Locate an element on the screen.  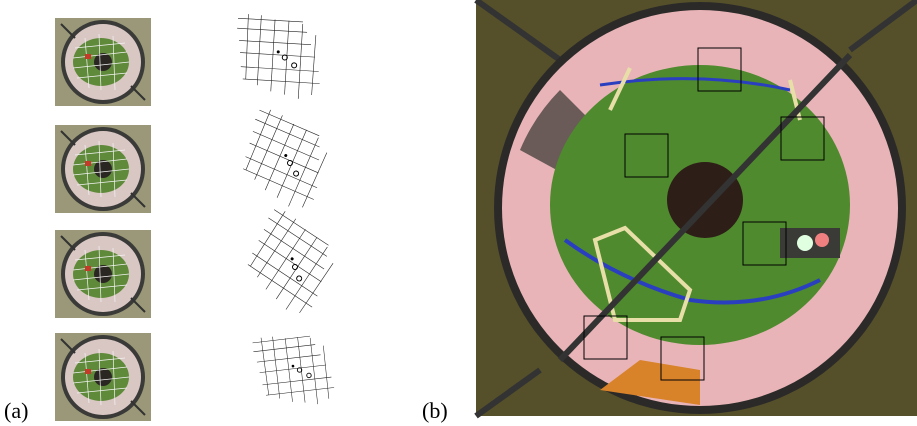
thumbnails is located at coordinates (103, 219).